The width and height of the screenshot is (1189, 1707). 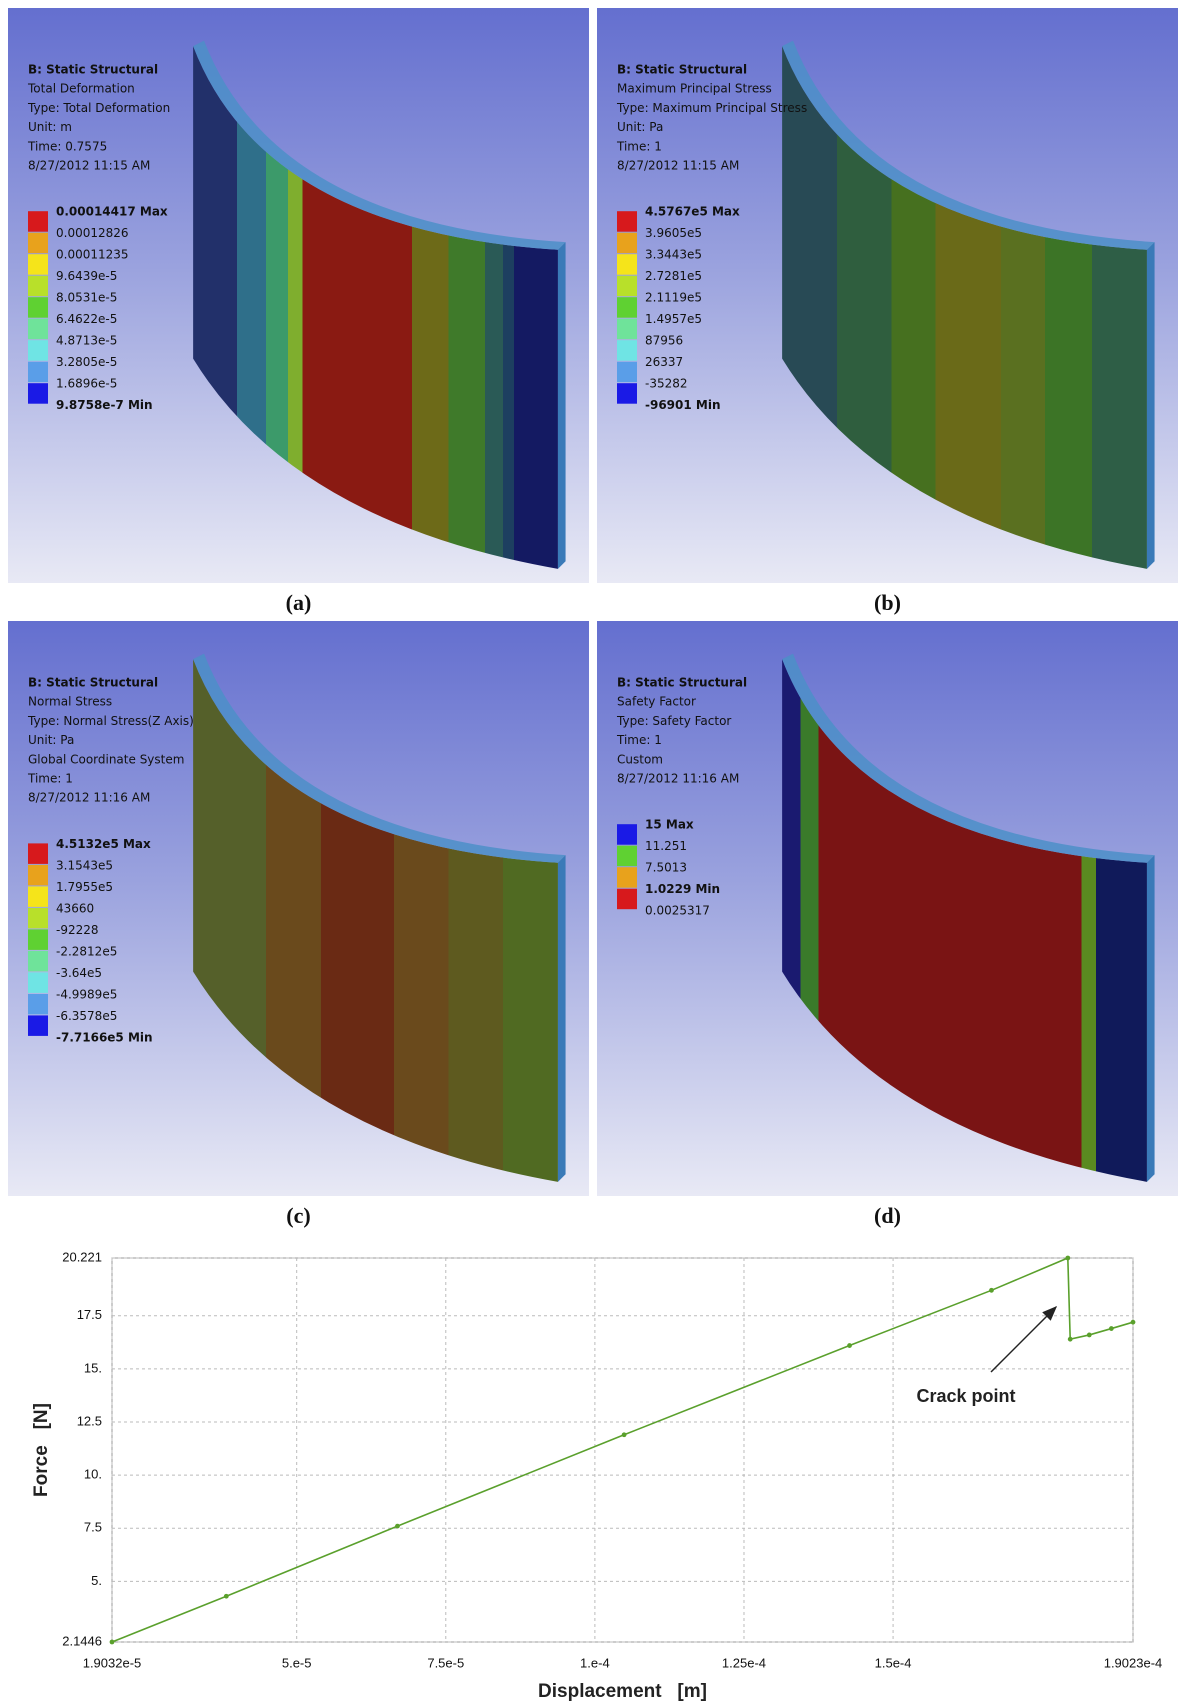 I want to click on legend-label: 87956, so click(x=664, y=341).